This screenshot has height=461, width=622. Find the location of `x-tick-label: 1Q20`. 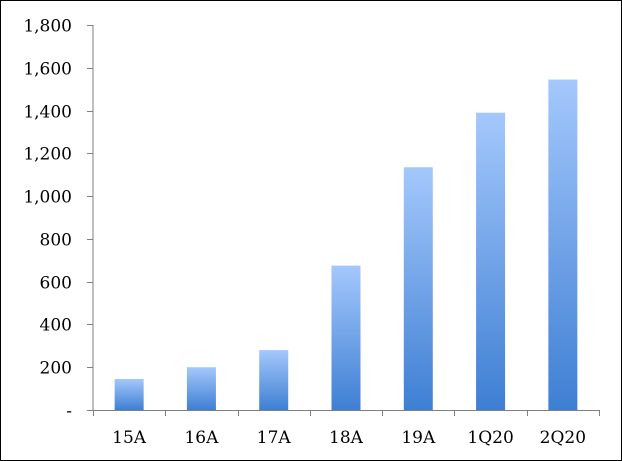

x-tick-label: 1Q20 is located at coordinates (490, 438).